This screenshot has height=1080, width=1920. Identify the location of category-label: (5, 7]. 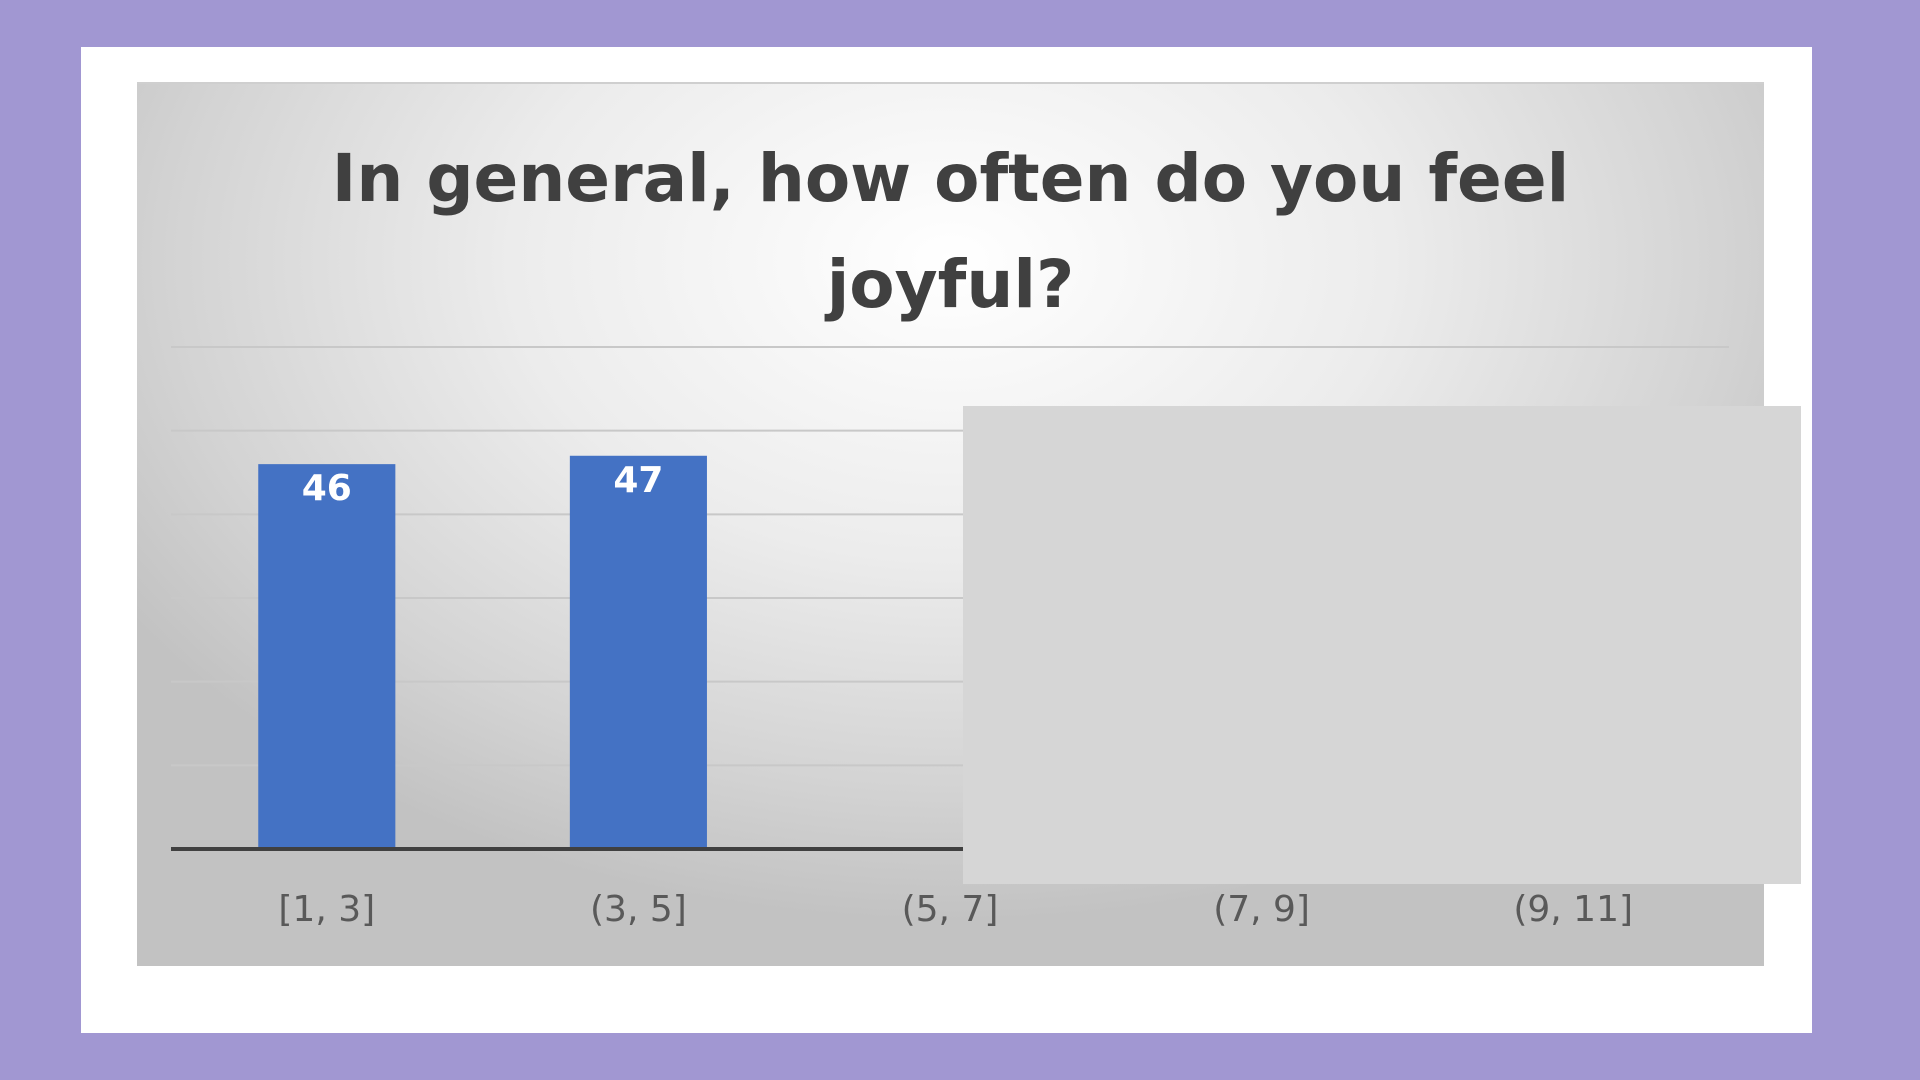
(950, 909).